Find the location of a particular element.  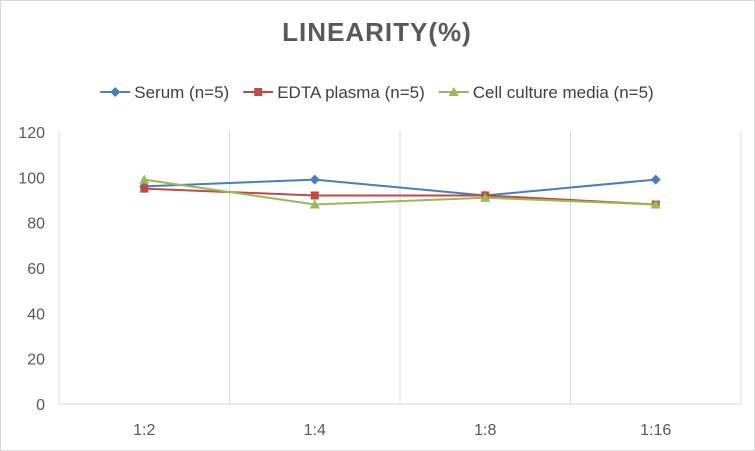

legend-item: Cell culture media (n=5) is located at coordinates (546, 92).